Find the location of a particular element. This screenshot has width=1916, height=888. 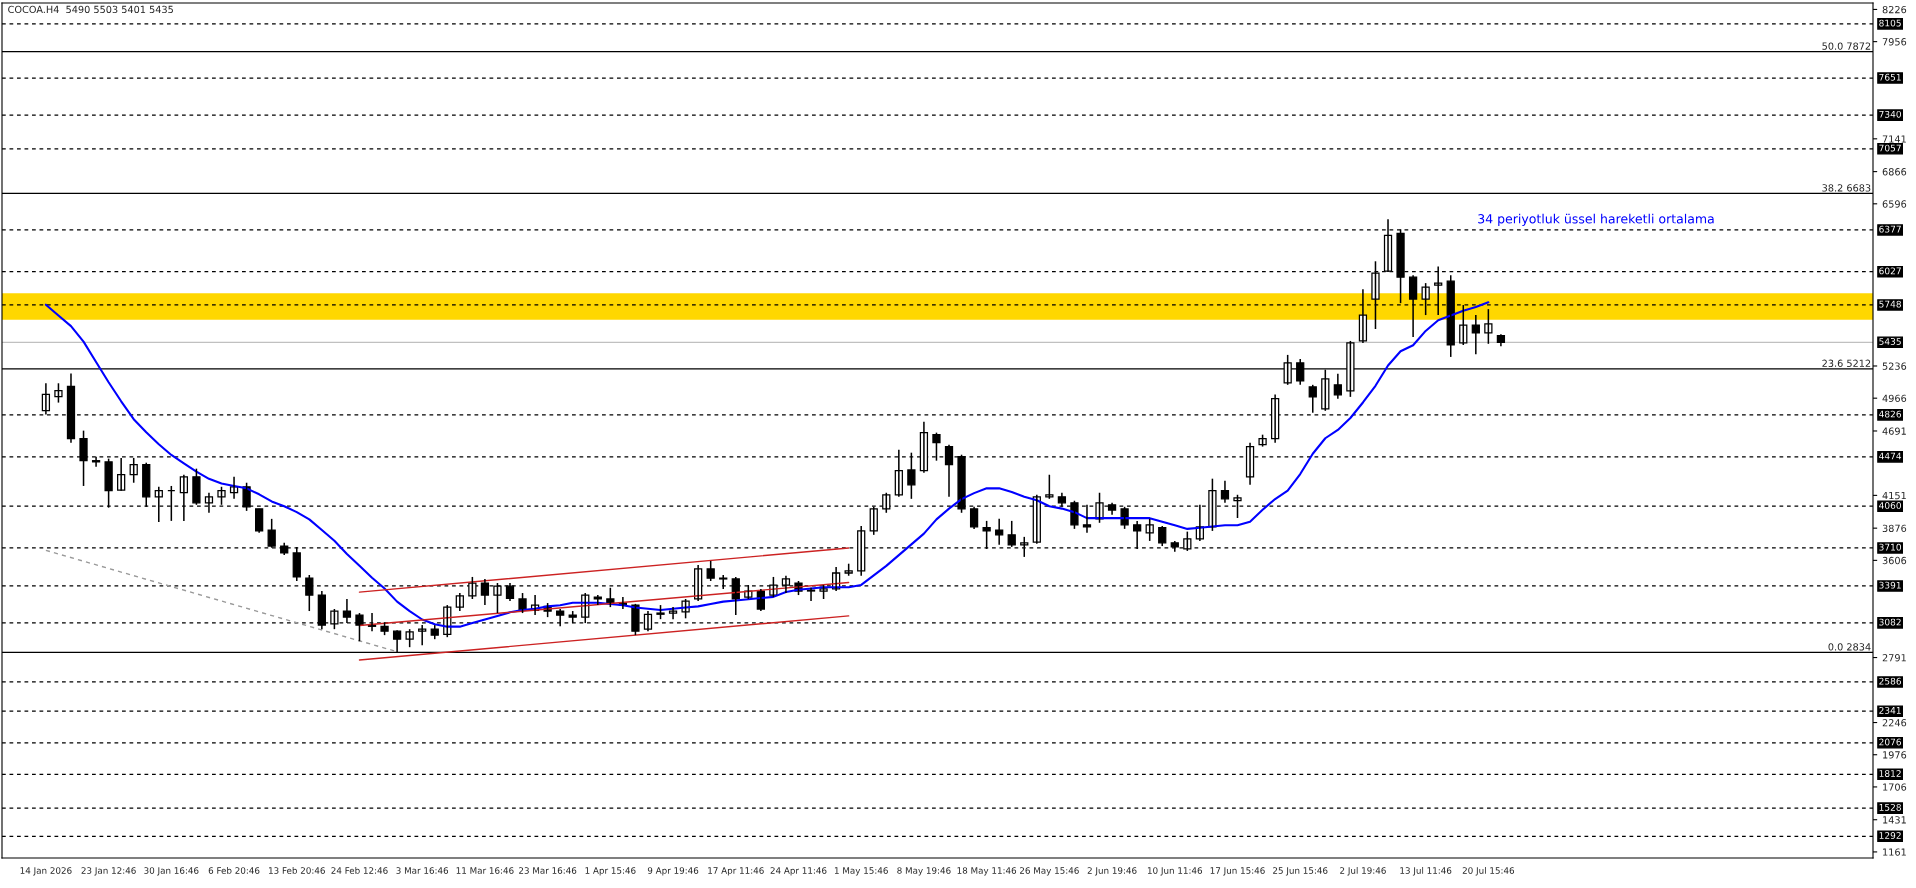

ref-line-label: 4474 is located at coordinates (1890, 456).